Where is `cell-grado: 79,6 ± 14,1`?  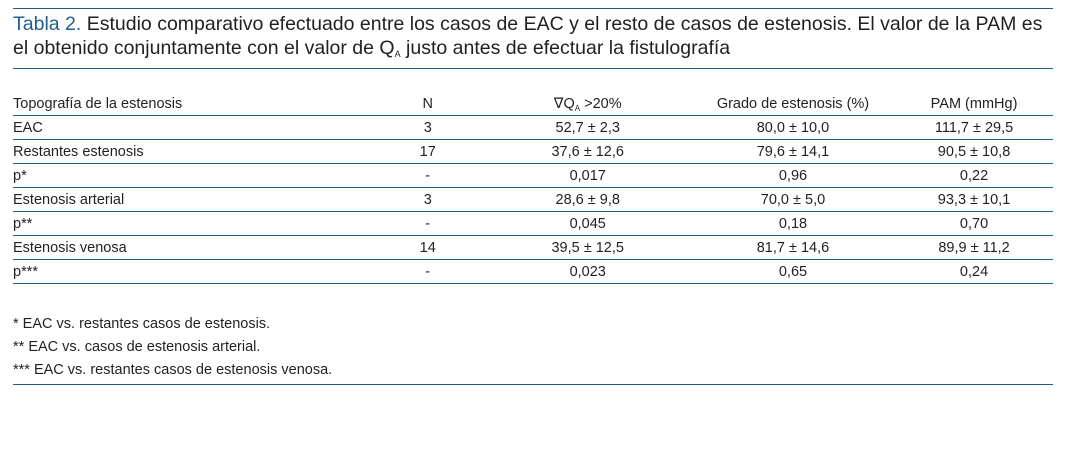 cell-grado: 79,6 ± 14,1 is located at coordinates (793, 151).